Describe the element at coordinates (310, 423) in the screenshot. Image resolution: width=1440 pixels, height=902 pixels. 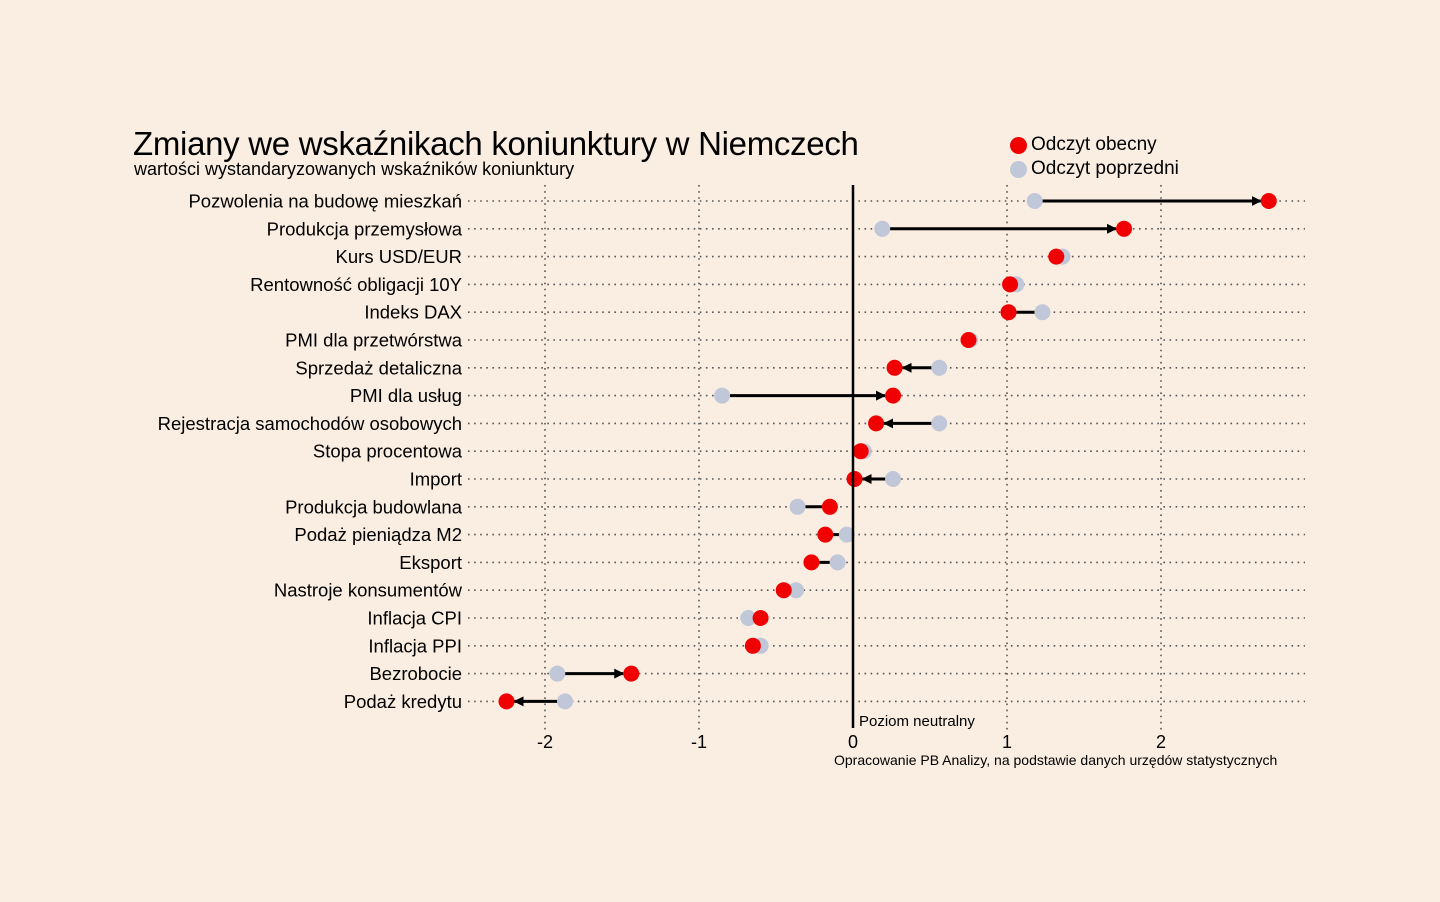
I see `category-label: Rejestracja samochodów osobowych` at that location.